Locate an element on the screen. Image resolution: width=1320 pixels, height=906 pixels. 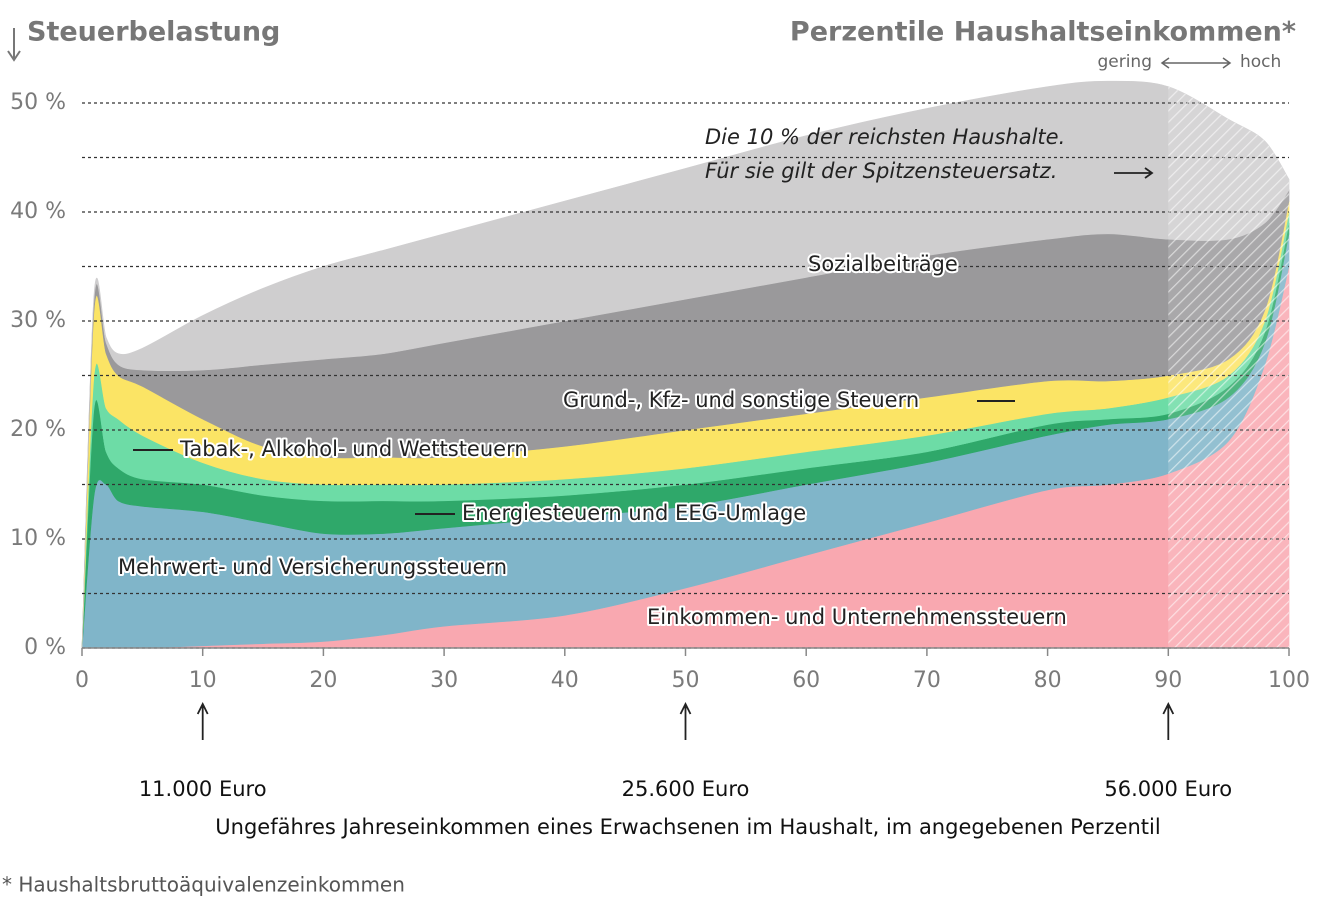
range-label: gering is located at coordinates (1124, 62).